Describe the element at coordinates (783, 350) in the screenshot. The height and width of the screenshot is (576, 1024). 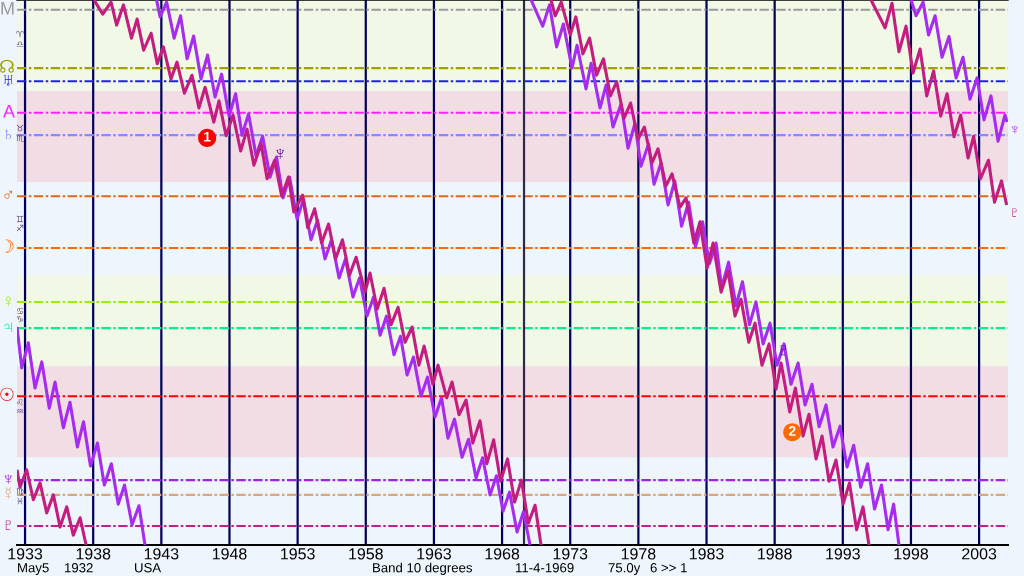
I see `annotation: ♇` at that location.